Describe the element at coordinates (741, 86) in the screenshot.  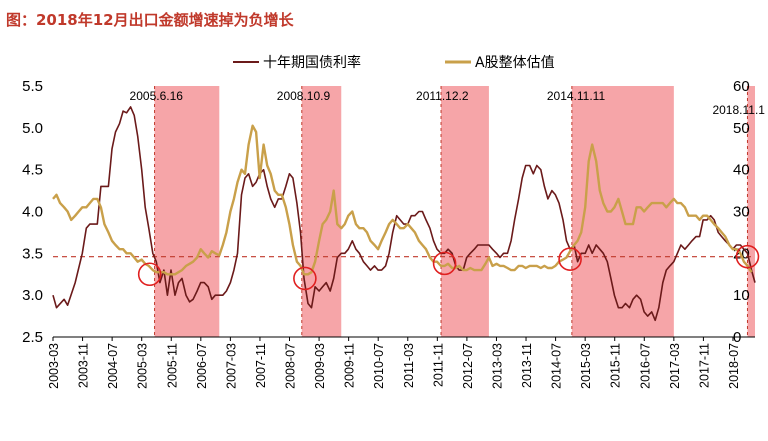
I see `right-tick-label: 60` at that location.